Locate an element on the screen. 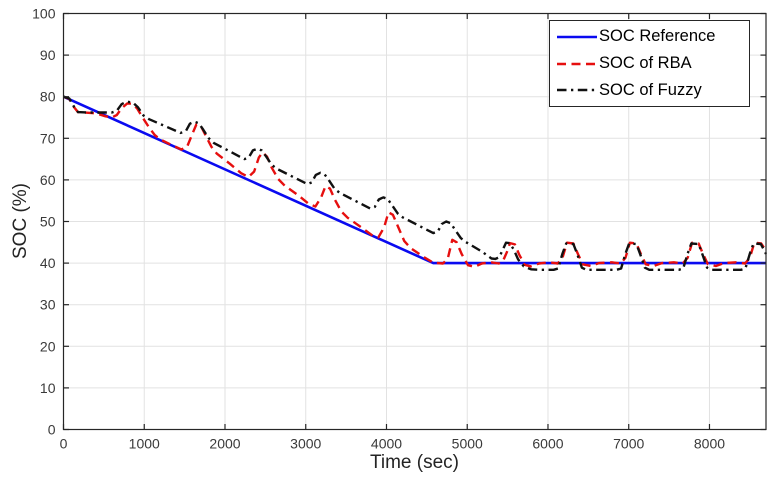 This screenshot has height=486, width=774. legend-line-sample-dashdot-icon is located at coordinates (577, 90).